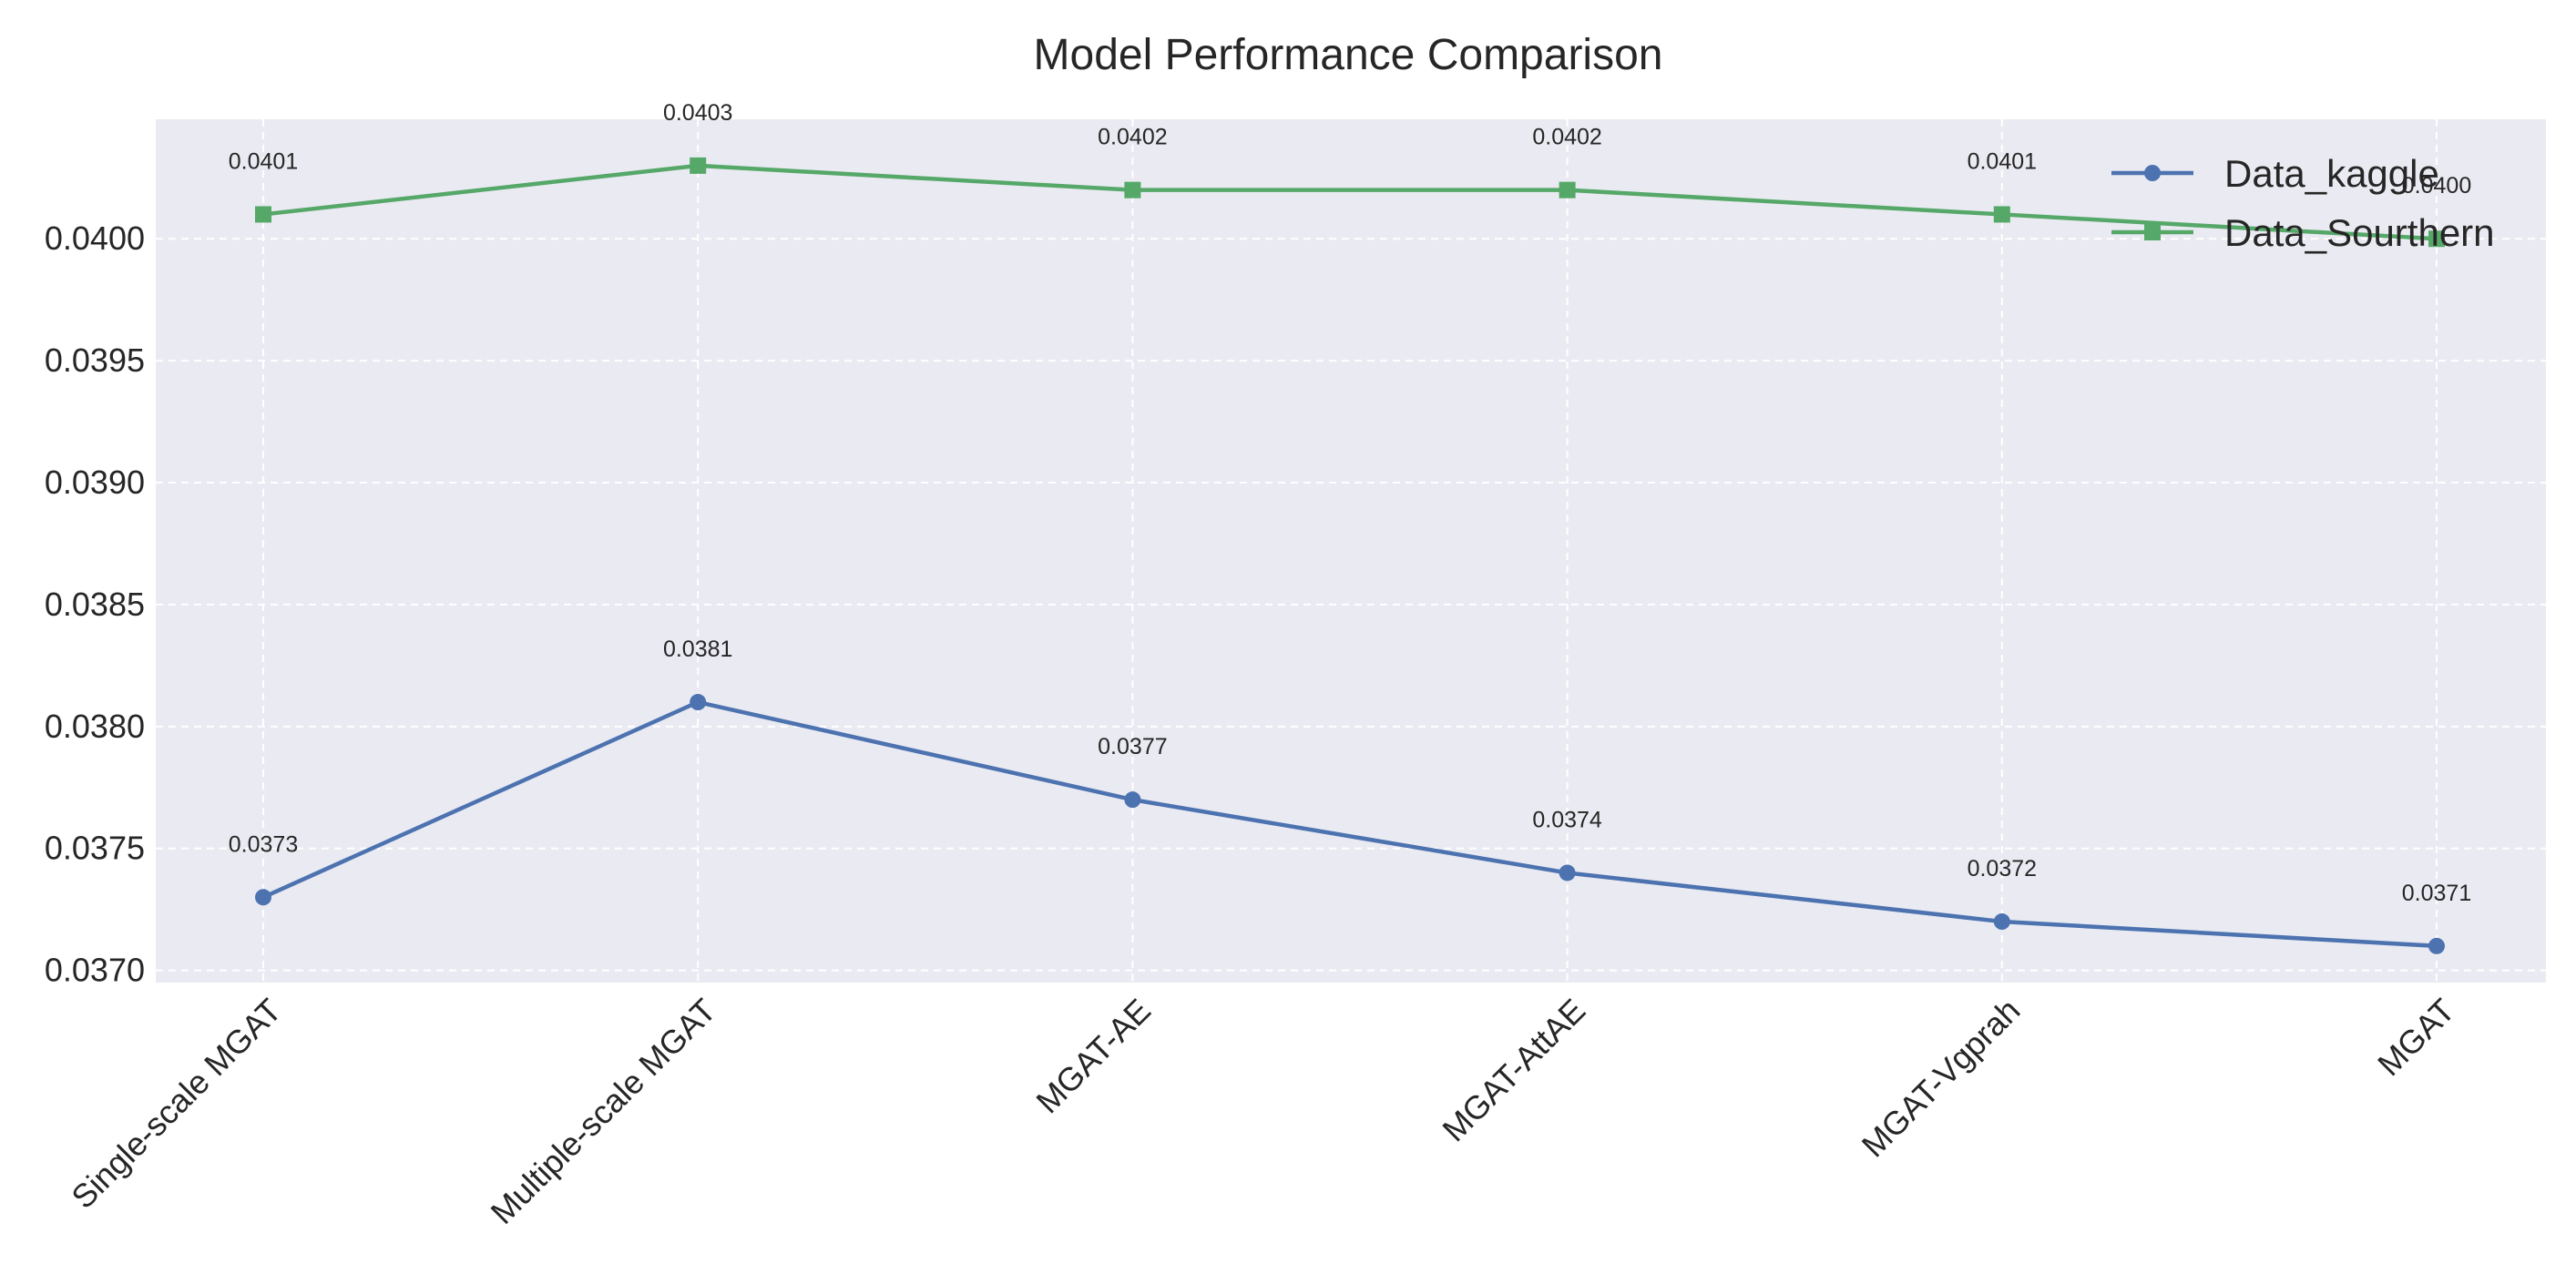  Describe the element at coordinates (1350, 202) in the screenshot. I see `series-line-data_sourthern` at that location.